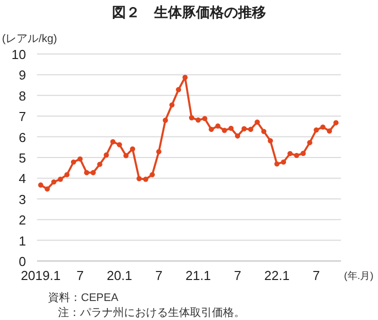 The height and width of the screenshot is (320, 378). Describe the element at coordinates (22, 240) in the screenshot. I see `y-tick-label: 1` at that location.